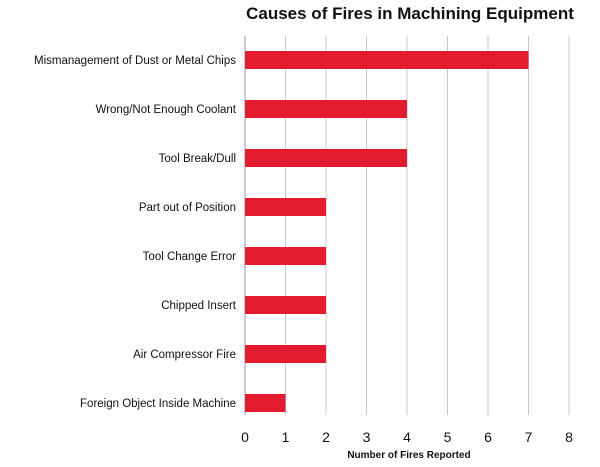 The width and height of the screenshot is (600, 467). What do you see at coordinates (529, 437) in the screenshot?
I see `x-tick-label: 7` at bounding box center [529, 437].